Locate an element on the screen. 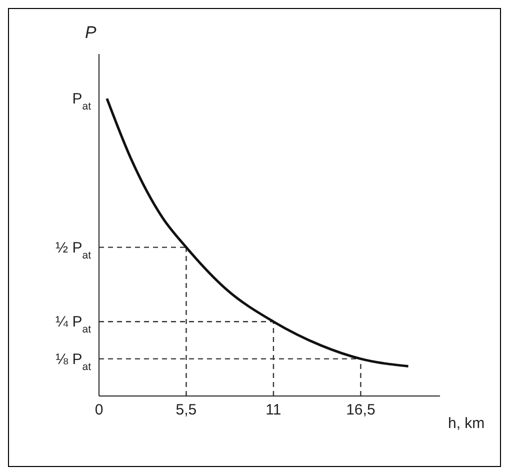 The width and height of the screenshot is (509, 475). x-tick-label: 5,5 is located at coordinates (186, 410).